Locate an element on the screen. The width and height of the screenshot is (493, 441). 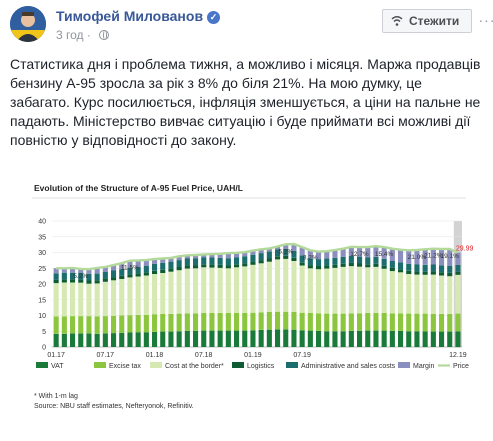
author-avatar is located at coordinates (28, 24).